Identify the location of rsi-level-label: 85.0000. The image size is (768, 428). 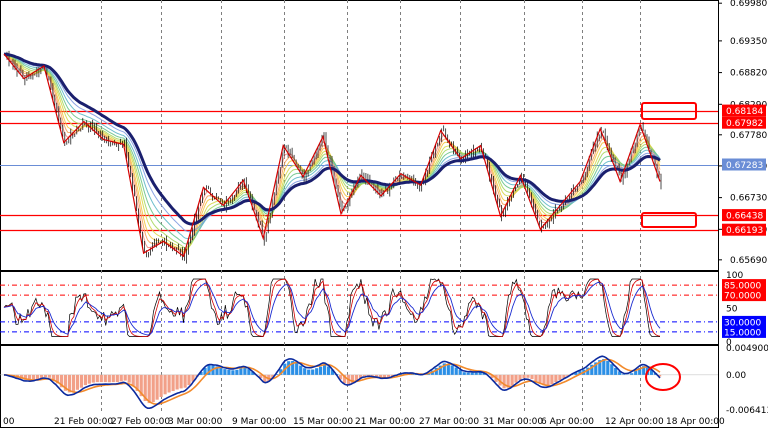
(742, 287).